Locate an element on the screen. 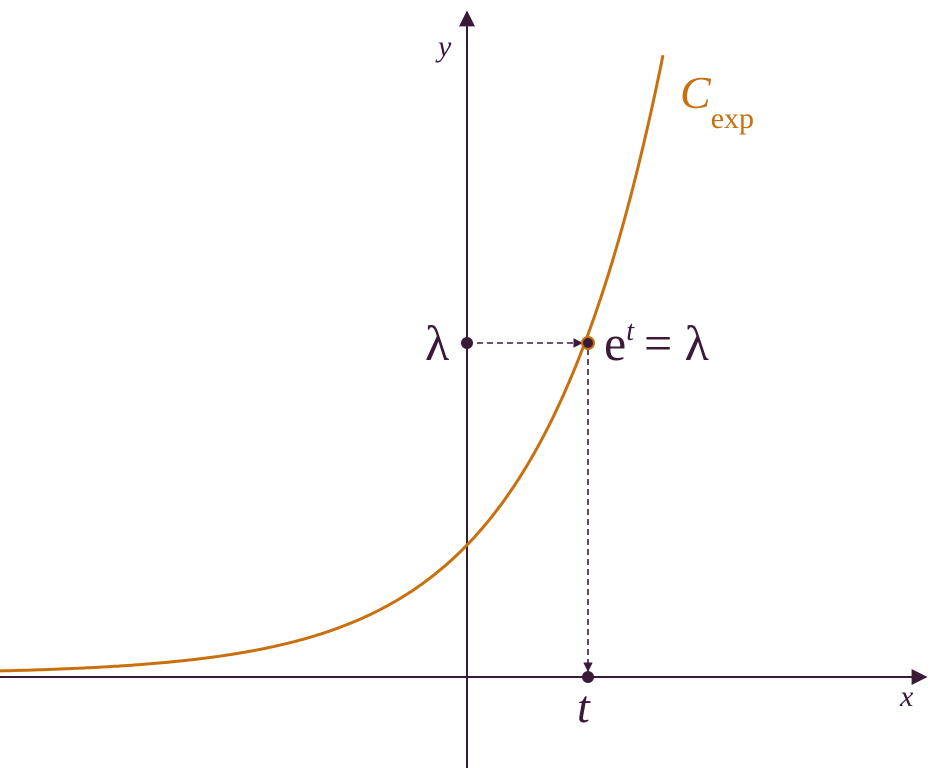 The width and height of the screenshot is (932, 768). curve-label-sub: exp is located at coordinates (732, 118).